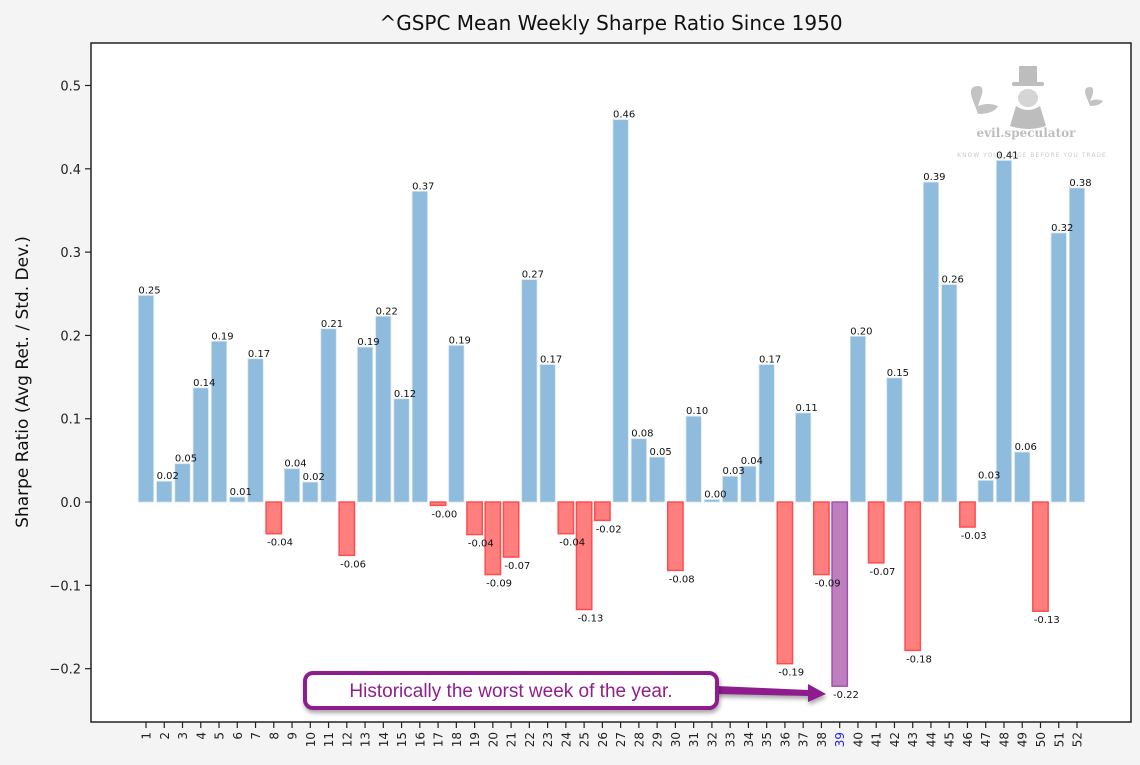 This screenshot has height=765, width=1140. What do you see at coordinates (986, 739) in the screenshot?
I see `x-tick-label: 47` at bounding box center [986, 739].